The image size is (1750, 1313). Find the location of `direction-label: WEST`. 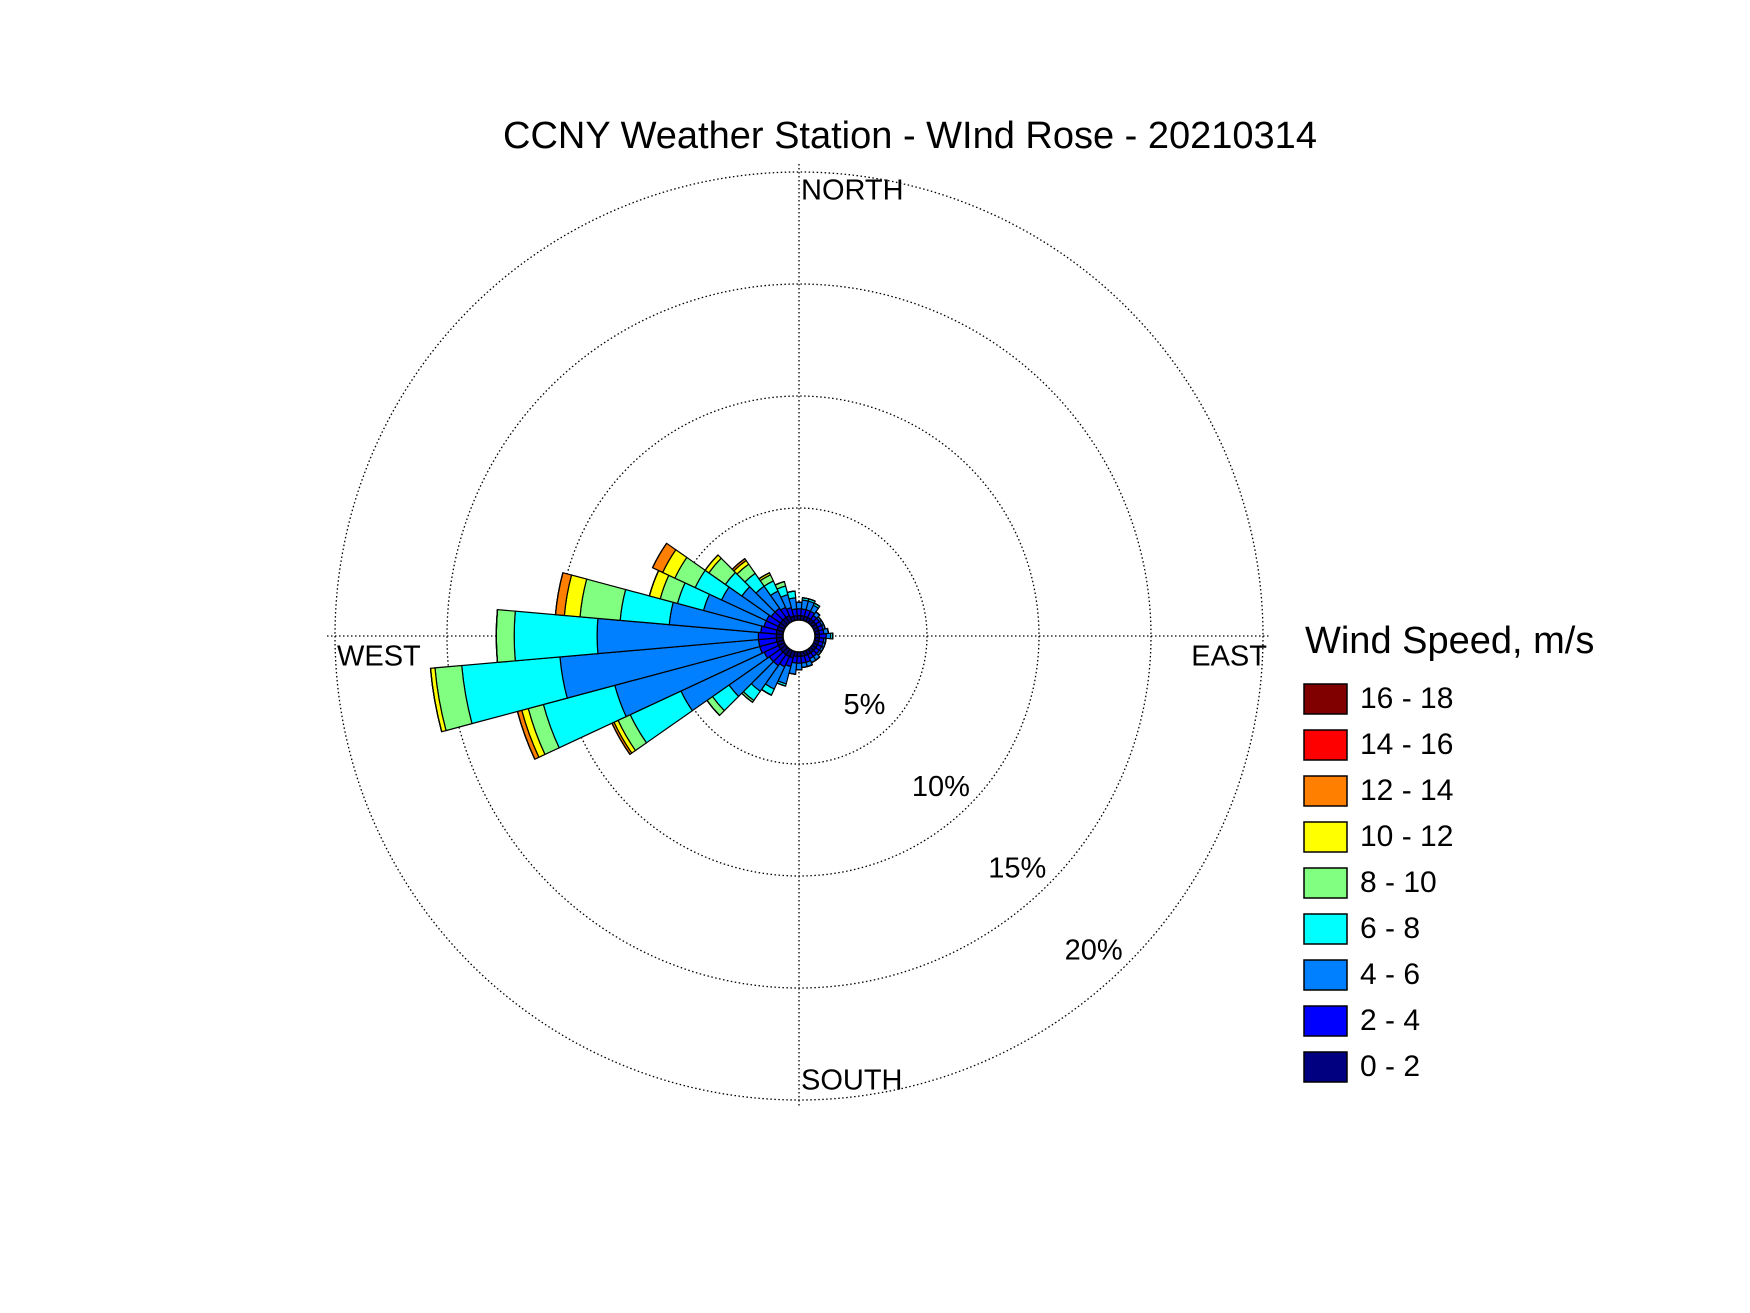

direction-label: WEST is located at coordinates (379, 657).